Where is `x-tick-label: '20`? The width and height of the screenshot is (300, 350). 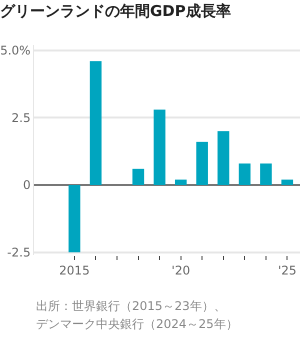 x-tick-label: '20 is located at coordinates (181, 270).